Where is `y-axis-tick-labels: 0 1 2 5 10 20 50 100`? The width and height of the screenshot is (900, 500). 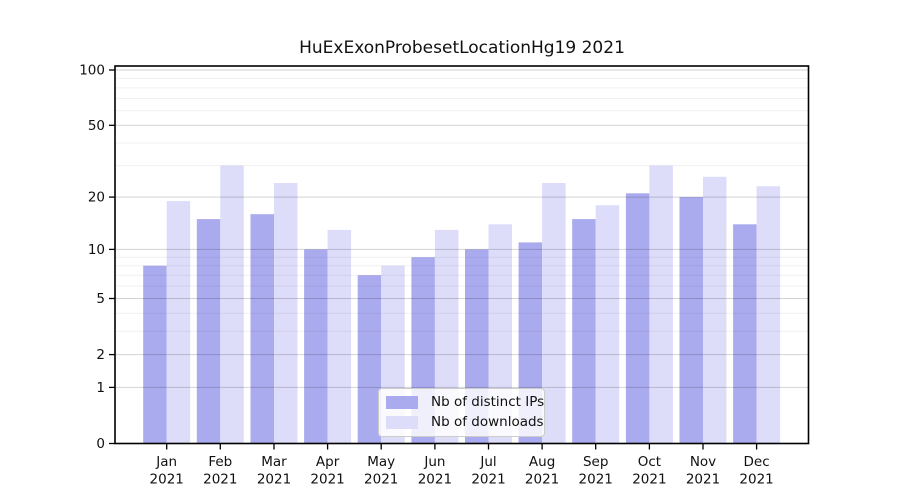
y-axis-tick-labels: 0 1 2 5 10 20 50 100 is located at coordinates (92, 258).